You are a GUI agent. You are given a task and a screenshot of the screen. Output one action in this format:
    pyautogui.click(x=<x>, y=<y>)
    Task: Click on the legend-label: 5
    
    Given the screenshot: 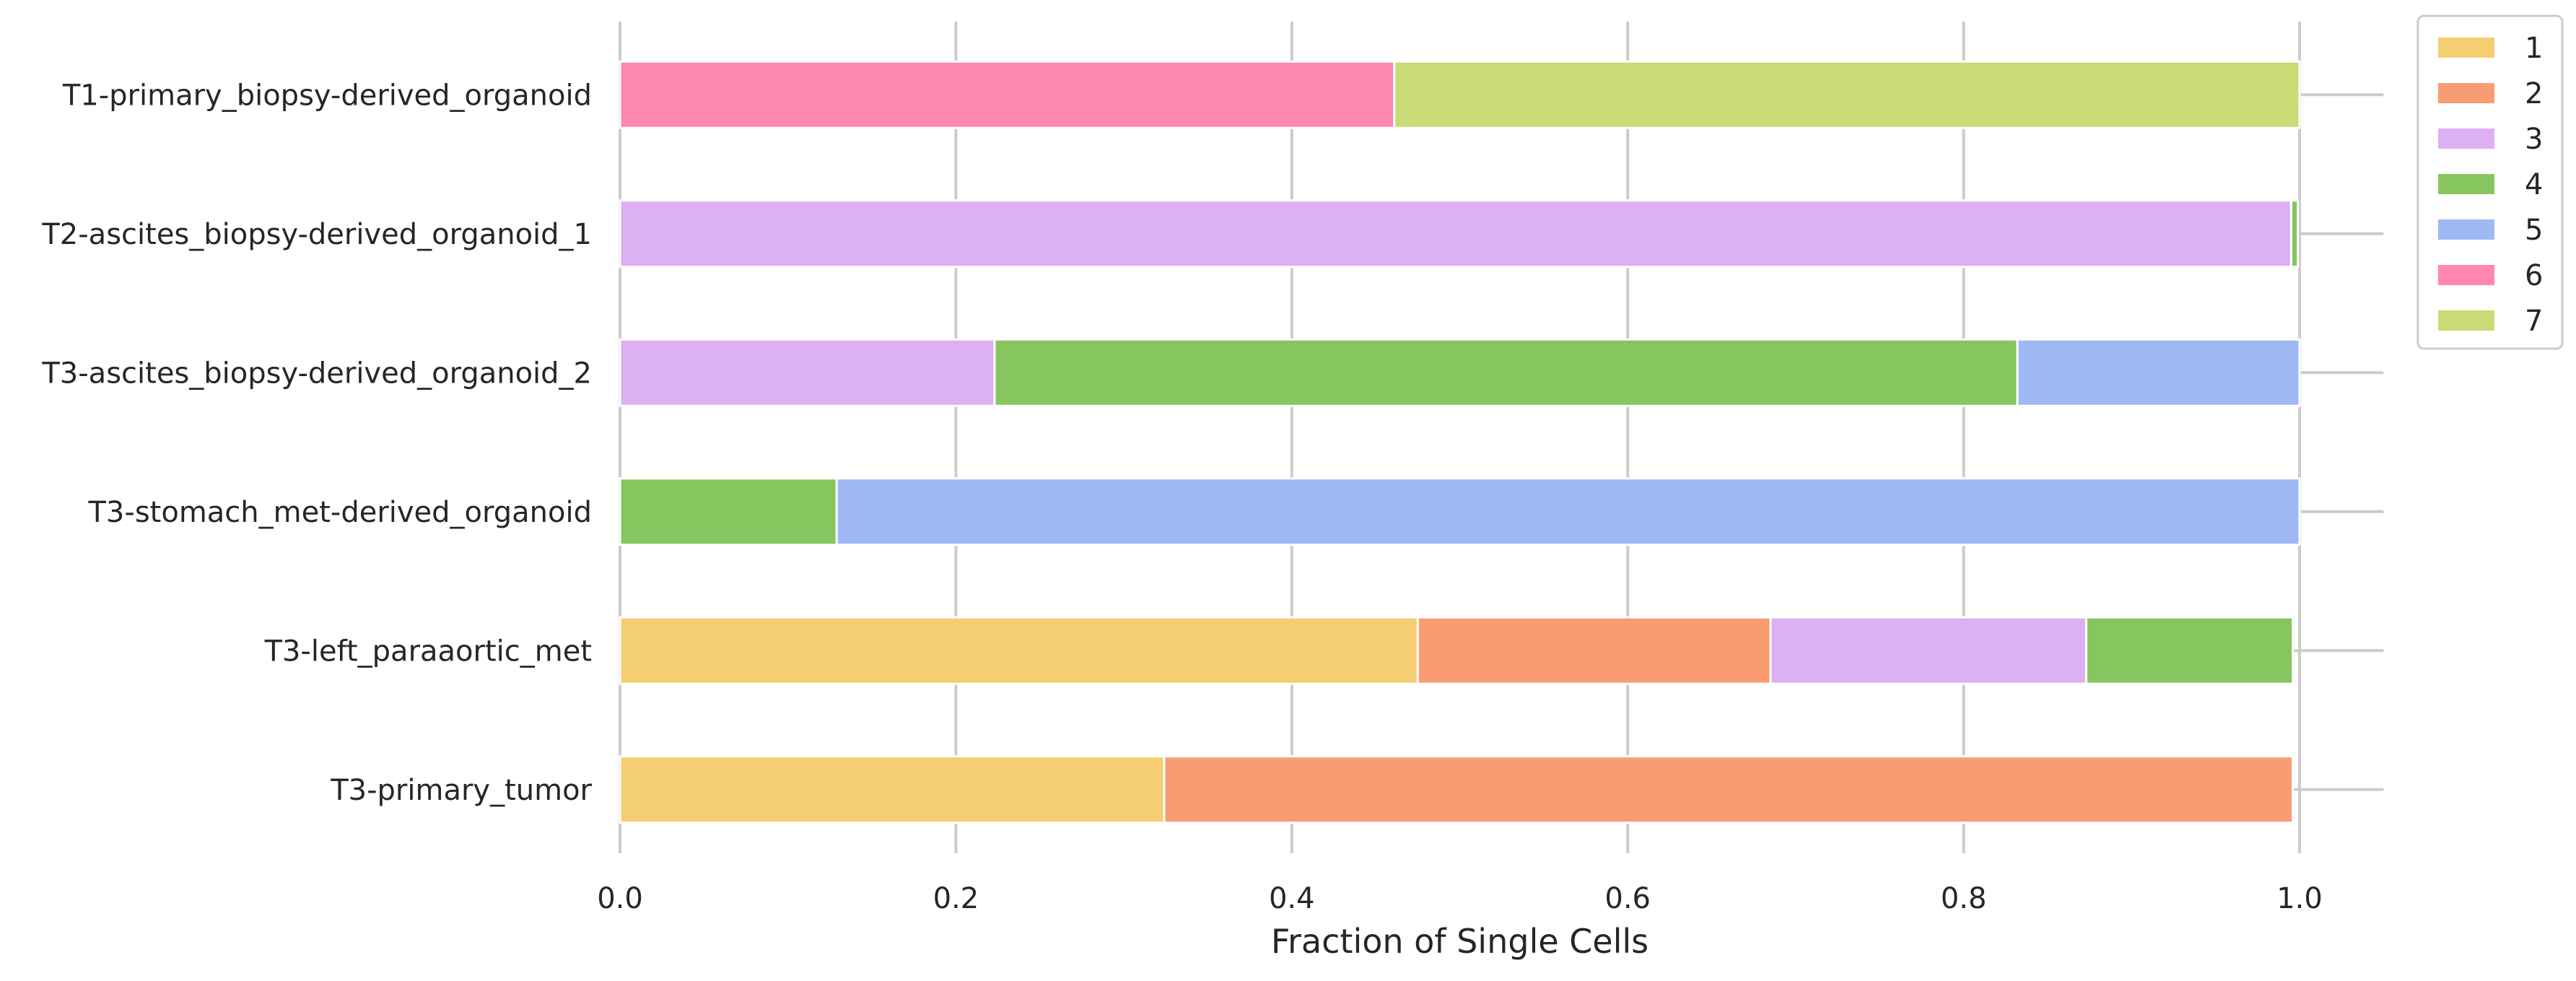 What is the action you would take?
    pyautogui.click(x=2534, y=230)
    